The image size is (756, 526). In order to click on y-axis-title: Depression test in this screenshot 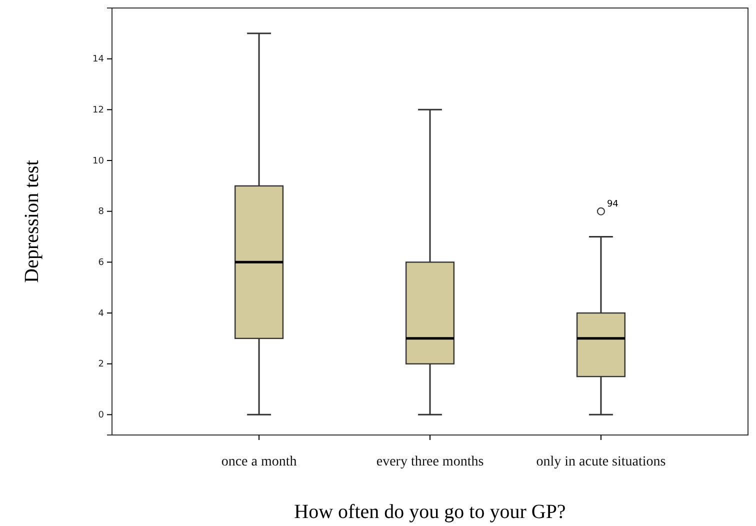, I will do `click(32, 221)`.